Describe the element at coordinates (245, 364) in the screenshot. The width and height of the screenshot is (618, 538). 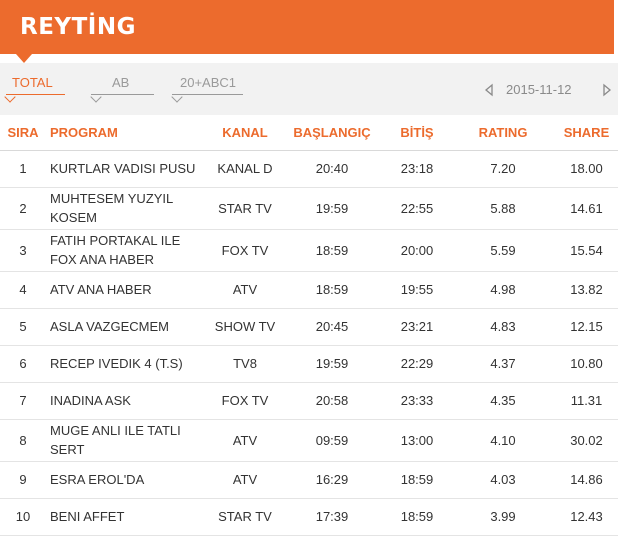
I see `cell-kanal: TV8` at that location.